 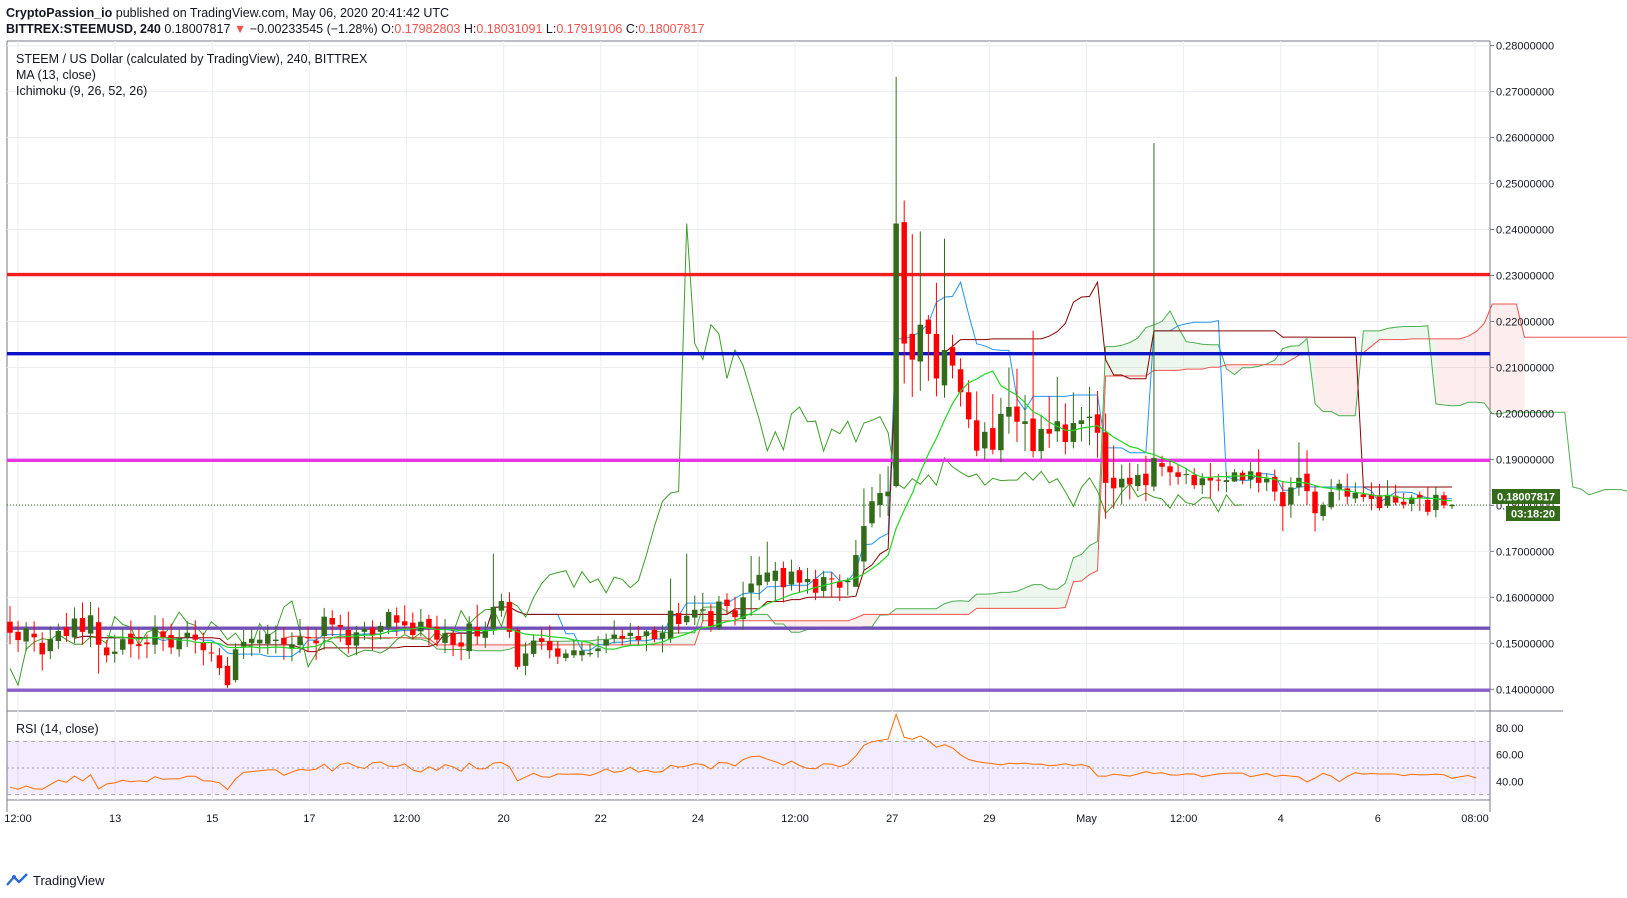 What do you see at coordinates (313, 29) in the screenshot?
I see `change-value: −0.00233545 (−1.28%)` at bounding box center [313, 29].